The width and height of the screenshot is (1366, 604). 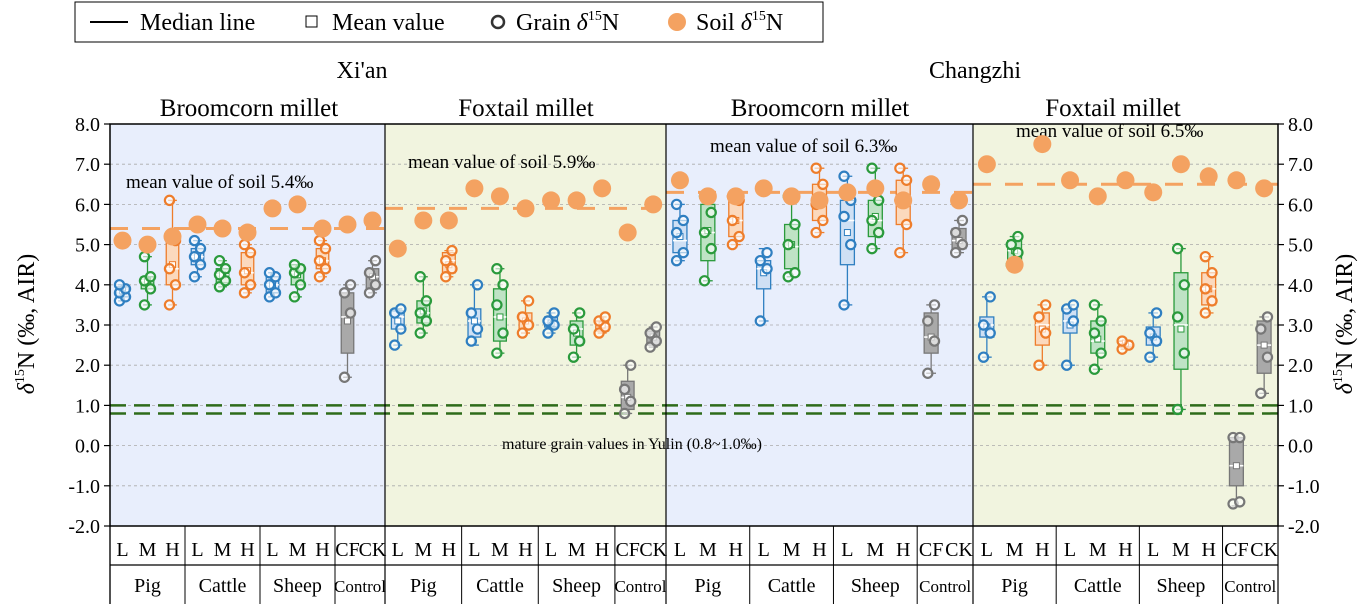 What do you see at coordinates (1236, 461) in the screenshot?
I see `box` at bounding box center [1236, 461].